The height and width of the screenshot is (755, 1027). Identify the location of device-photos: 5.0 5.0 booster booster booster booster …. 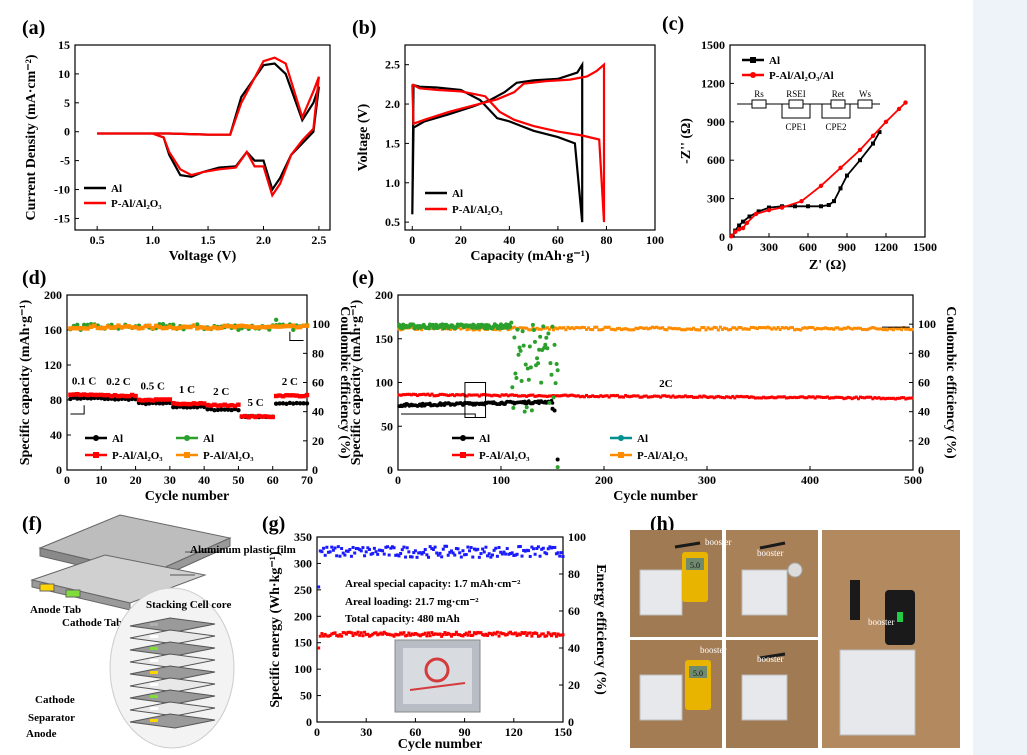
(795, 639).